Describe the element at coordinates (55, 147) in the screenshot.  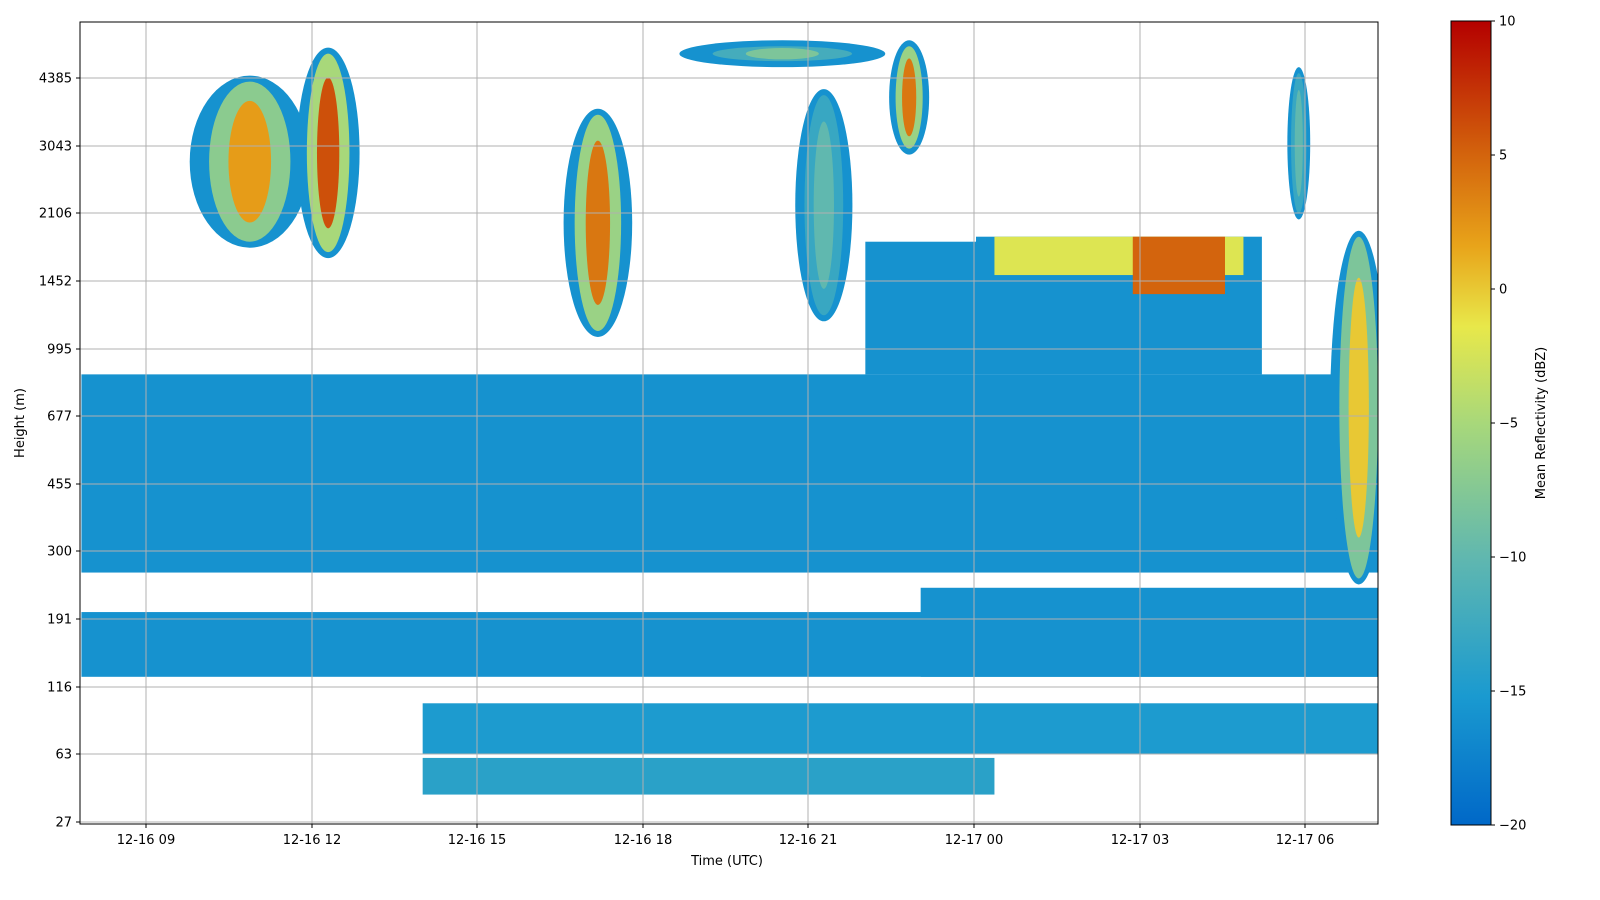
I see `y-tick-label: 3043` at that location.